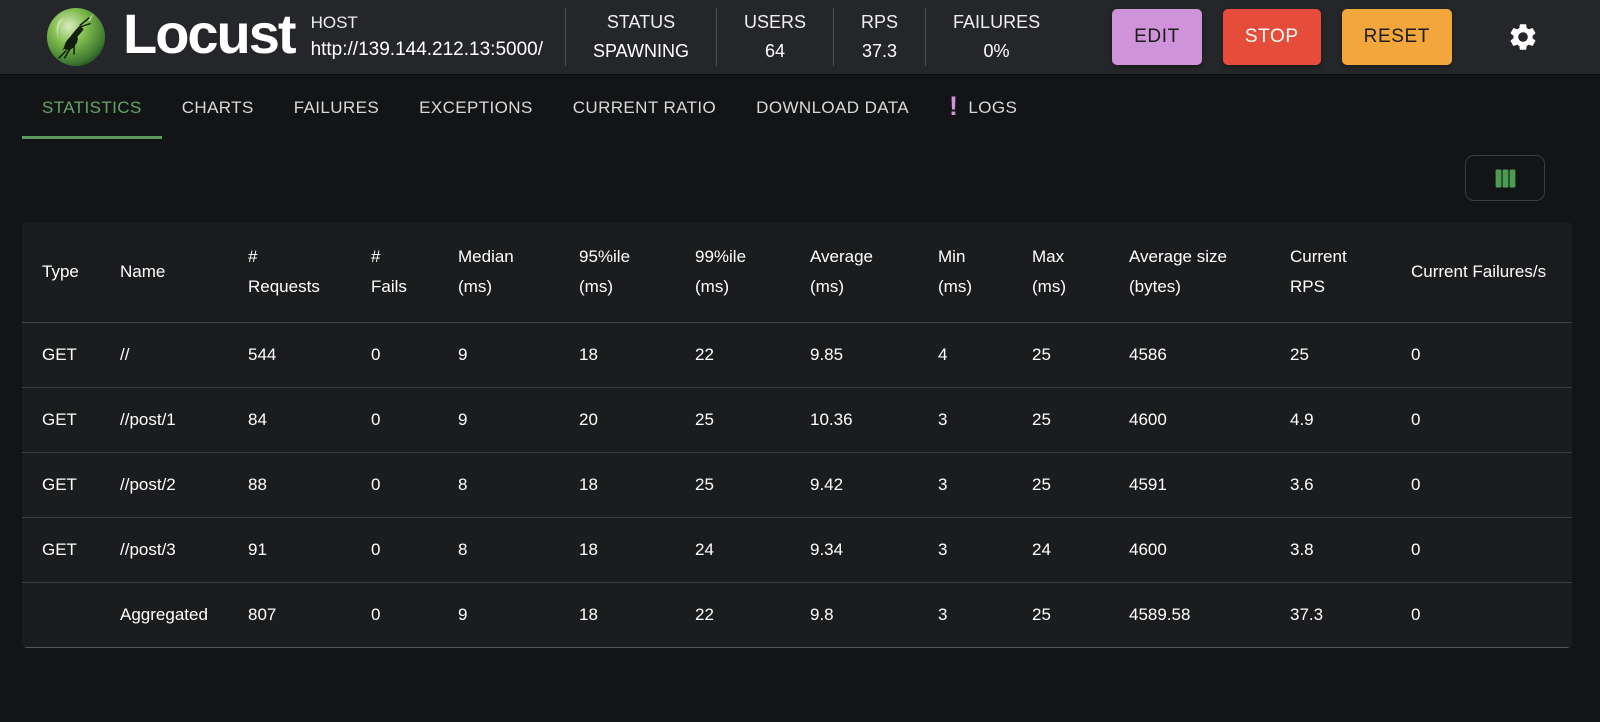 The width and height of the screenshot is (1600, 722). I want to click on app-title: Locust, so click(210, 33).